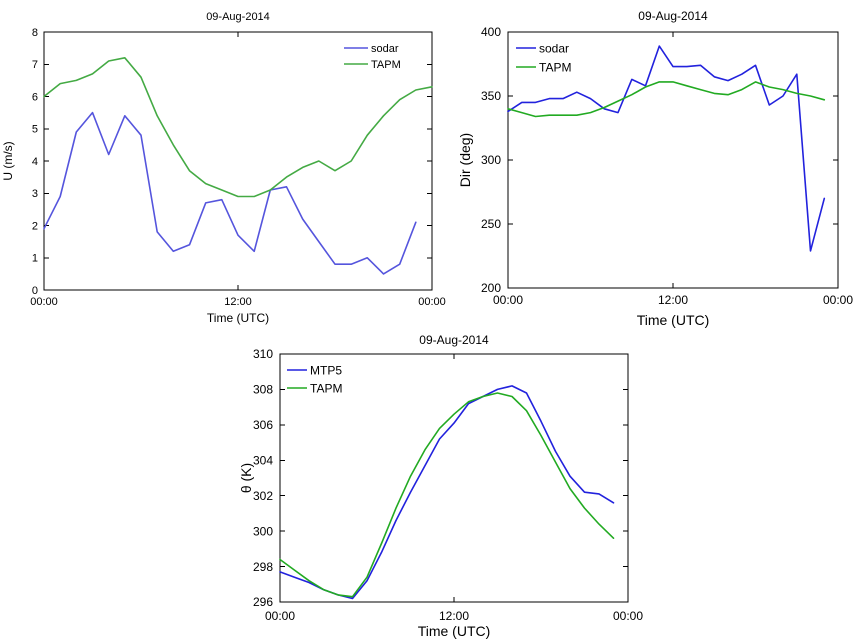 This screenshot has width=868, height=642. Describe the element at coordinates (8, 160) in the screenshot. I see `chart-1-y-axis-label: U (m/s)` at that location.